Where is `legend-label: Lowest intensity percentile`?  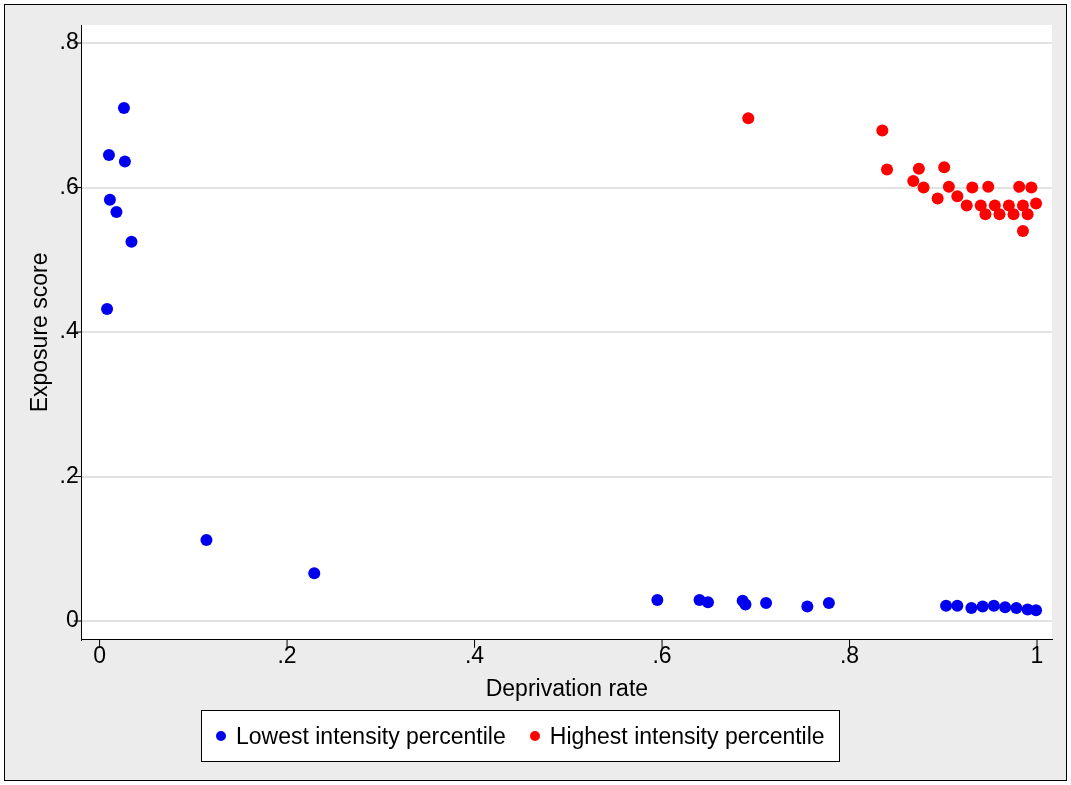
legend-label: Lowest intensity percentile is located at coordinates (371, 736).